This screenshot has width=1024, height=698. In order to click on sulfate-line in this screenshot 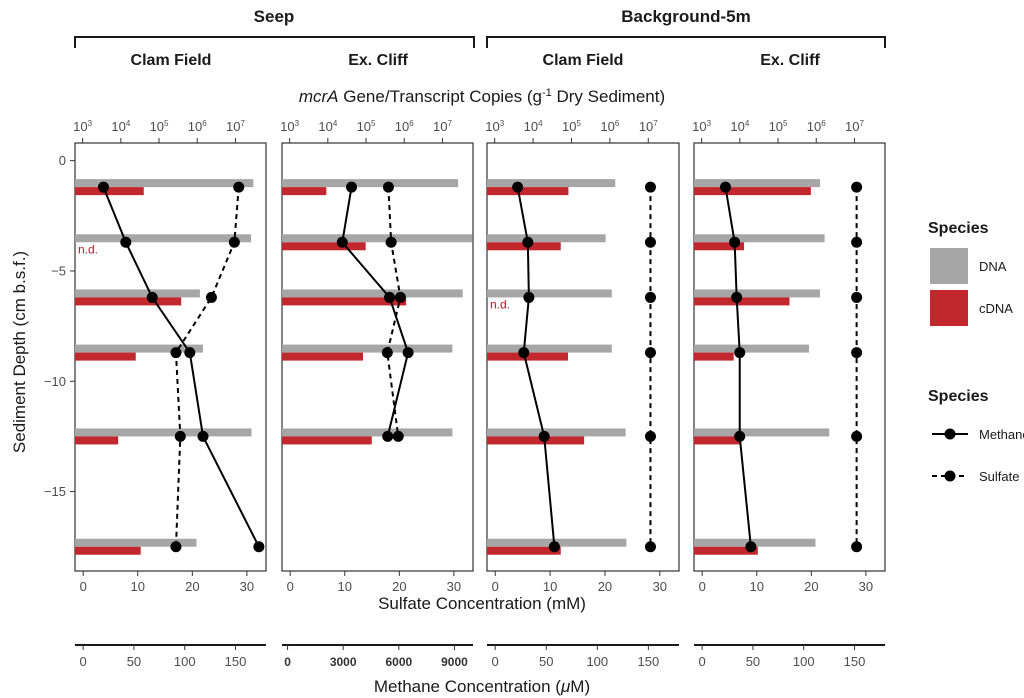, I will do `click(207, 367)`.